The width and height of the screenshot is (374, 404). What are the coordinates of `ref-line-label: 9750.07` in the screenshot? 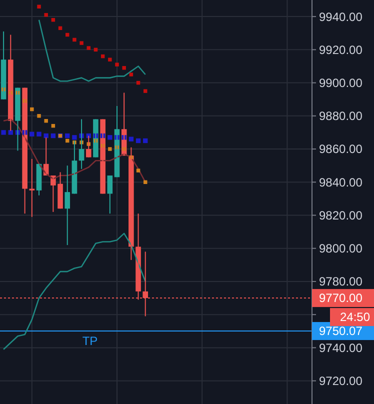 It's located at (341, 331).